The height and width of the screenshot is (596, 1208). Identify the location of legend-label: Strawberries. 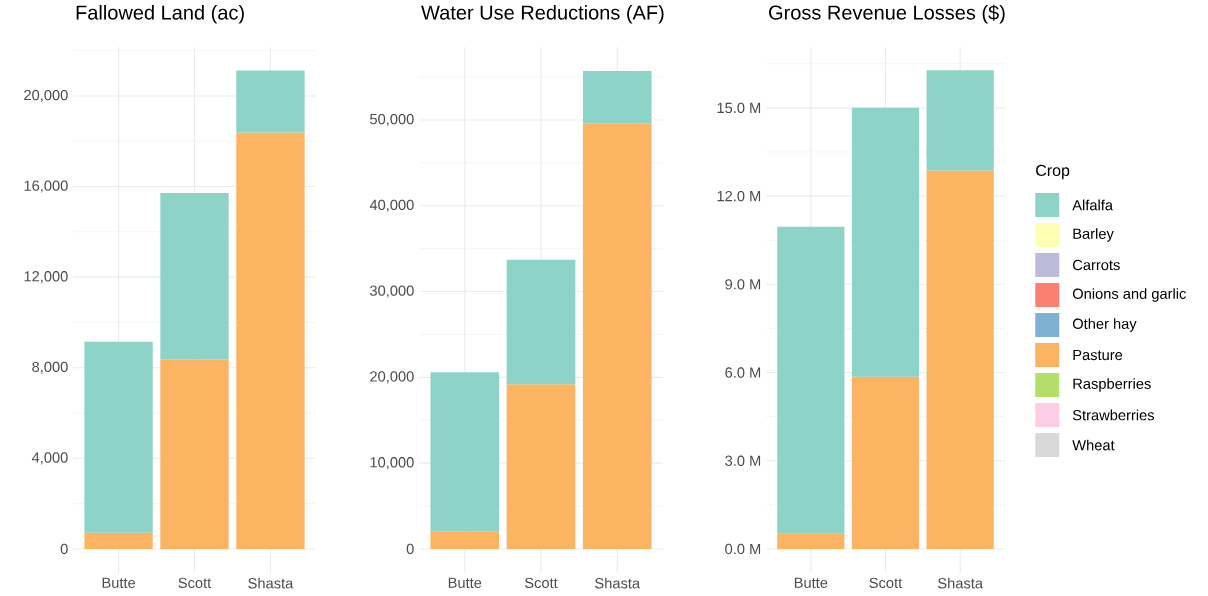
(1113, 415).